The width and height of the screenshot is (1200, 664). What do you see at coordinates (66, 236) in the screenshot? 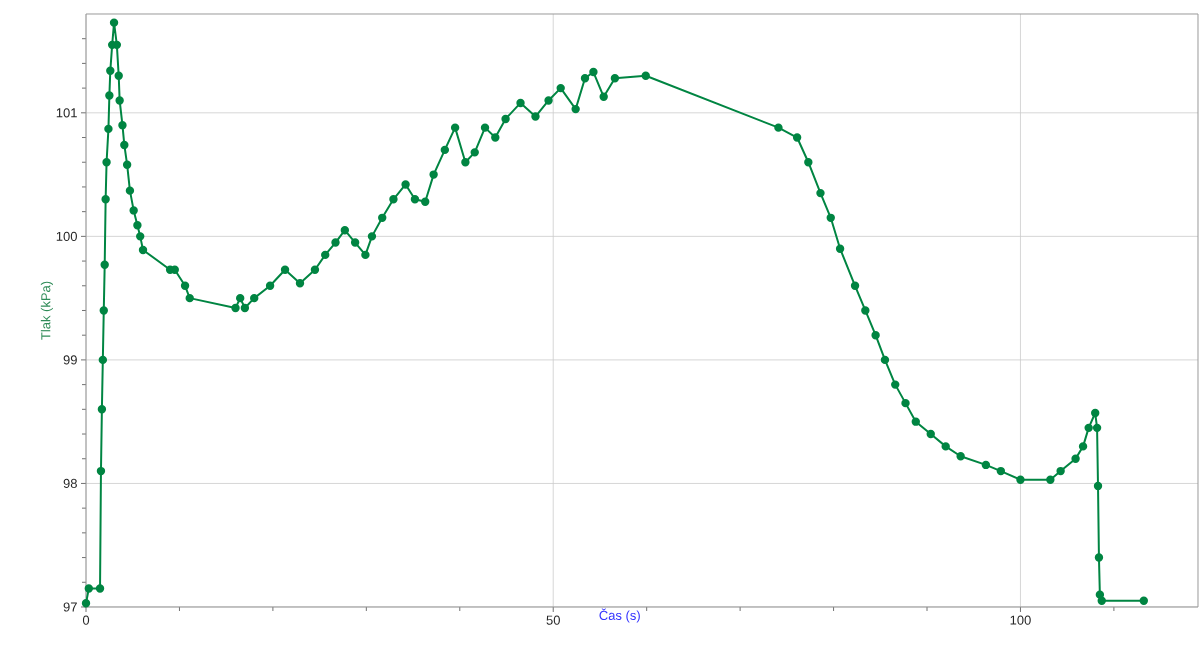
I see `y-tick-label: 100` at bounding box center [66, 236].